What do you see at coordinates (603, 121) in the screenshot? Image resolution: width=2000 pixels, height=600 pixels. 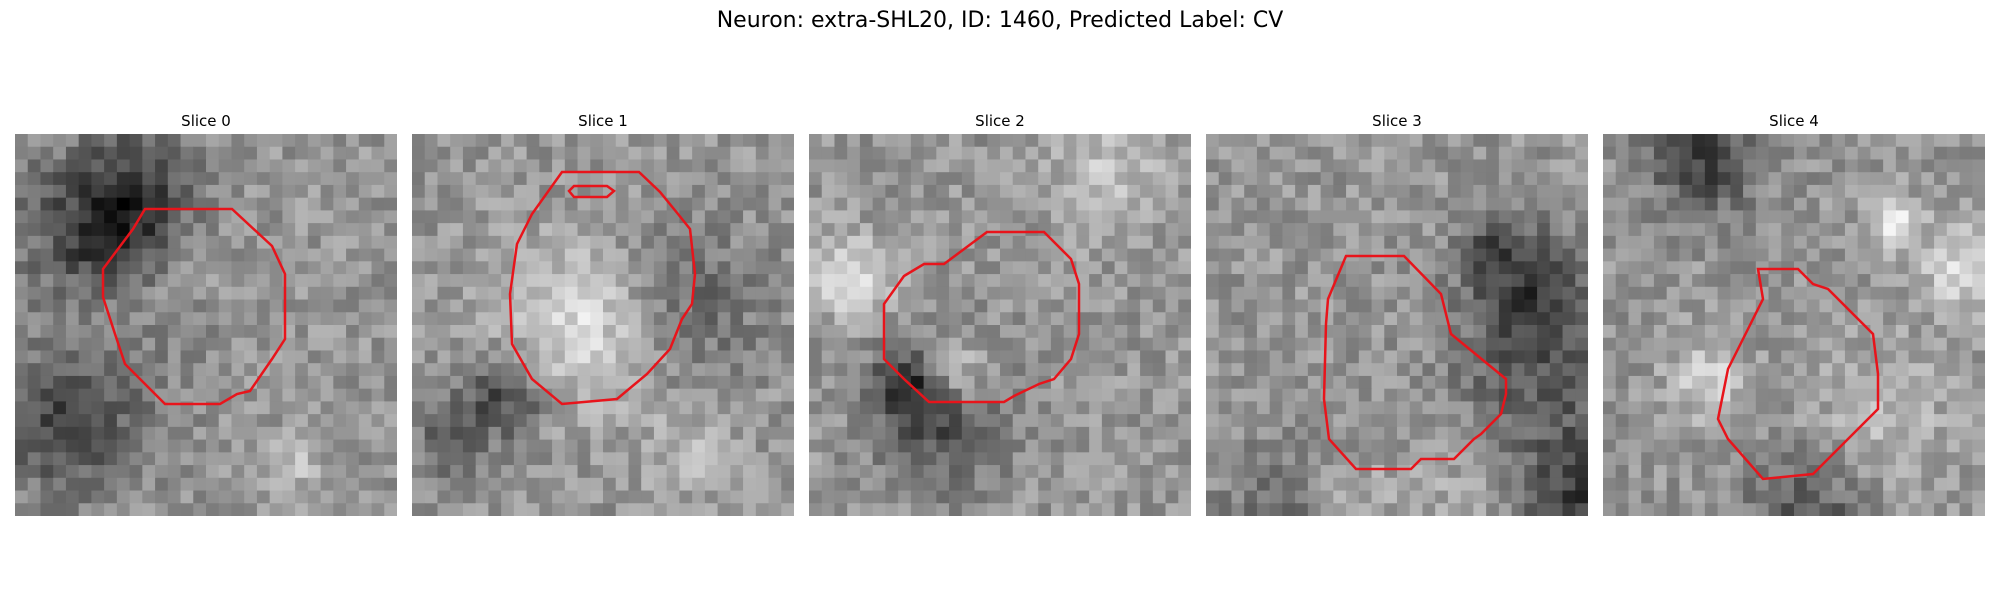 I see `slice-title: Slice 1` at bounding box center [603, 121].